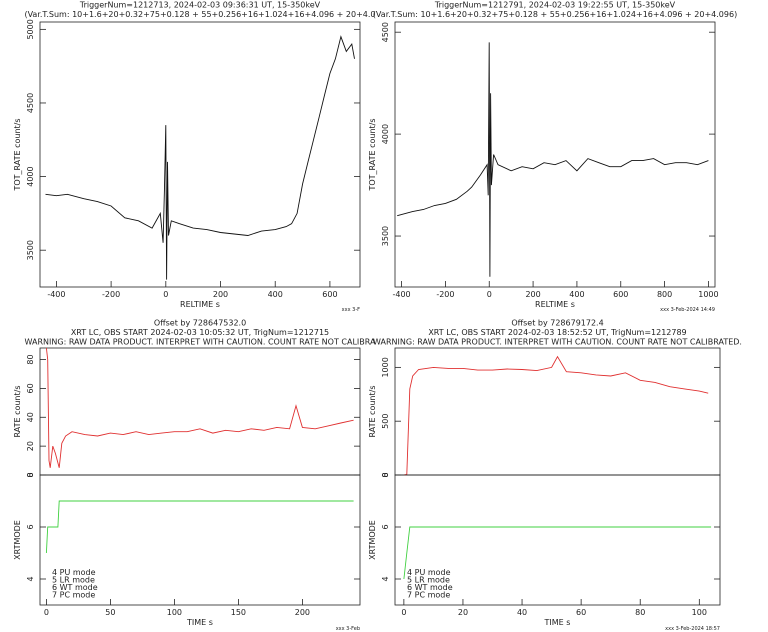 The width and height of the screenshot is (768, 632). Describe the element at coordinates (200, 323) in the screenshot. I see `plot-title: Offset by 728647532.0` at that location.